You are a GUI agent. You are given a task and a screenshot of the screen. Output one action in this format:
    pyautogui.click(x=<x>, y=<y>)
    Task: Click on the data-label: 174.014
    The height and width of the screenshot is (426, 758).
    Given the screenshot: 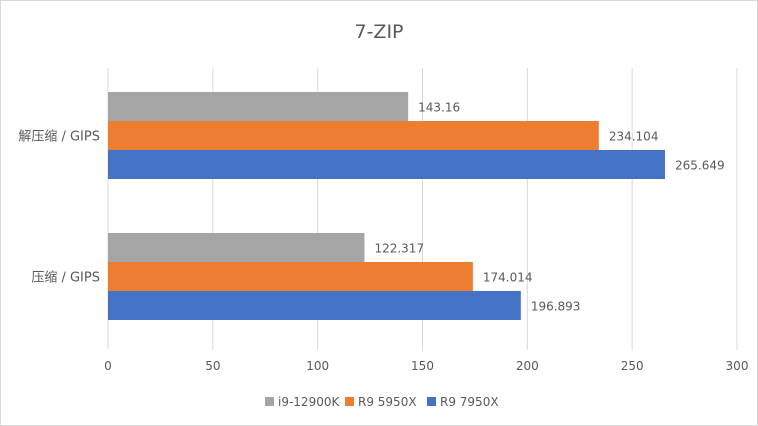 What is the action you would take?
    pyautogui.click(x=508, y=278)
    